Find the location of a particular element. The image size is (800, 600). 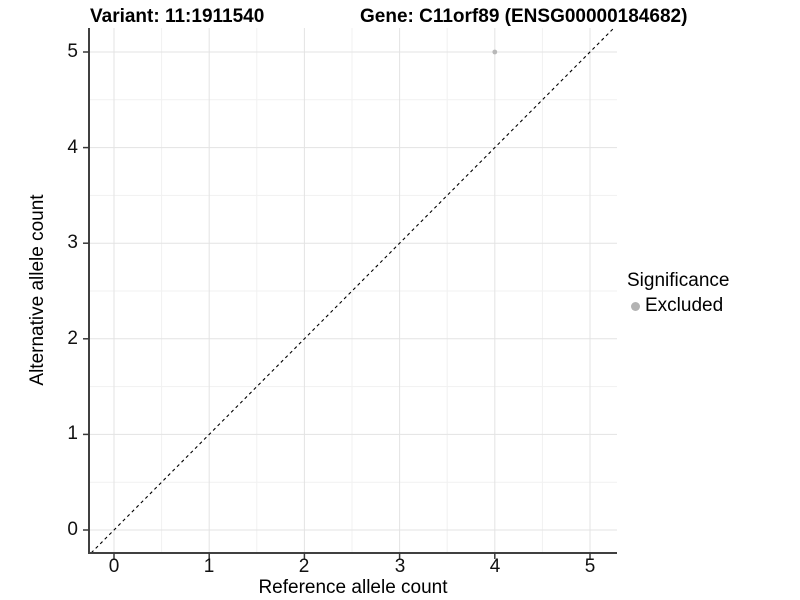

y-tick-label-4: 4 is located at coordinates (72, 147).